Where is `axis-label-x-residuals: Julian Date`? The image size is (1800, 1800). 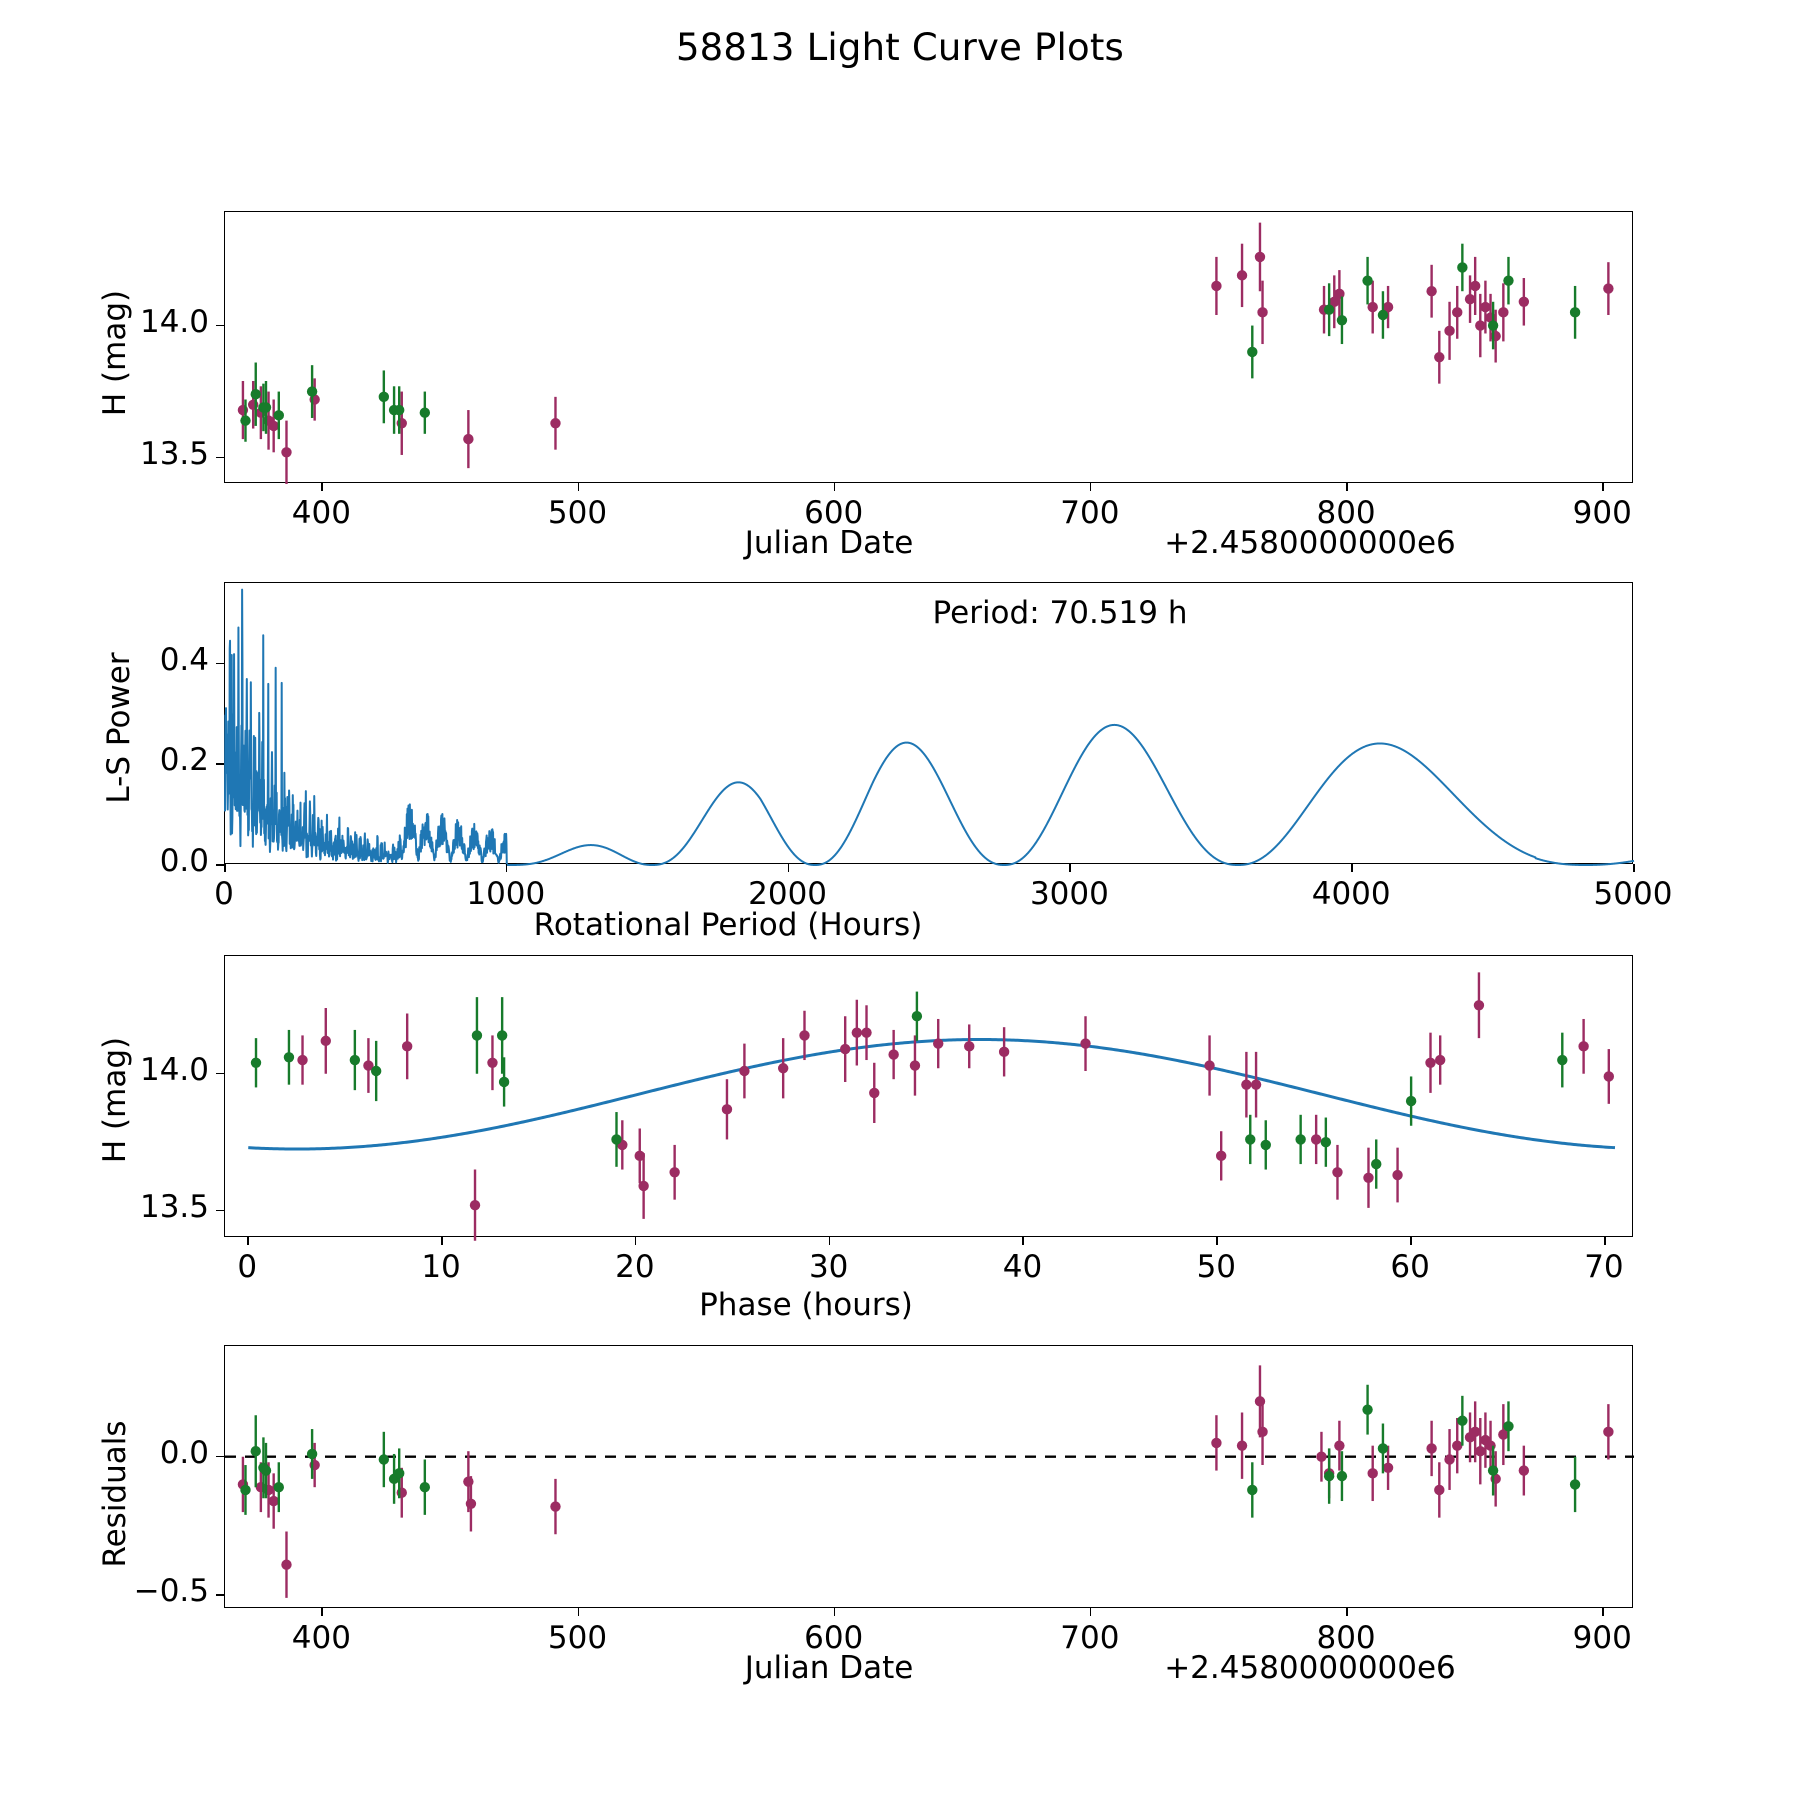
axis-label-x-residuals: Julian Date is located at coordinates (829, 1668).